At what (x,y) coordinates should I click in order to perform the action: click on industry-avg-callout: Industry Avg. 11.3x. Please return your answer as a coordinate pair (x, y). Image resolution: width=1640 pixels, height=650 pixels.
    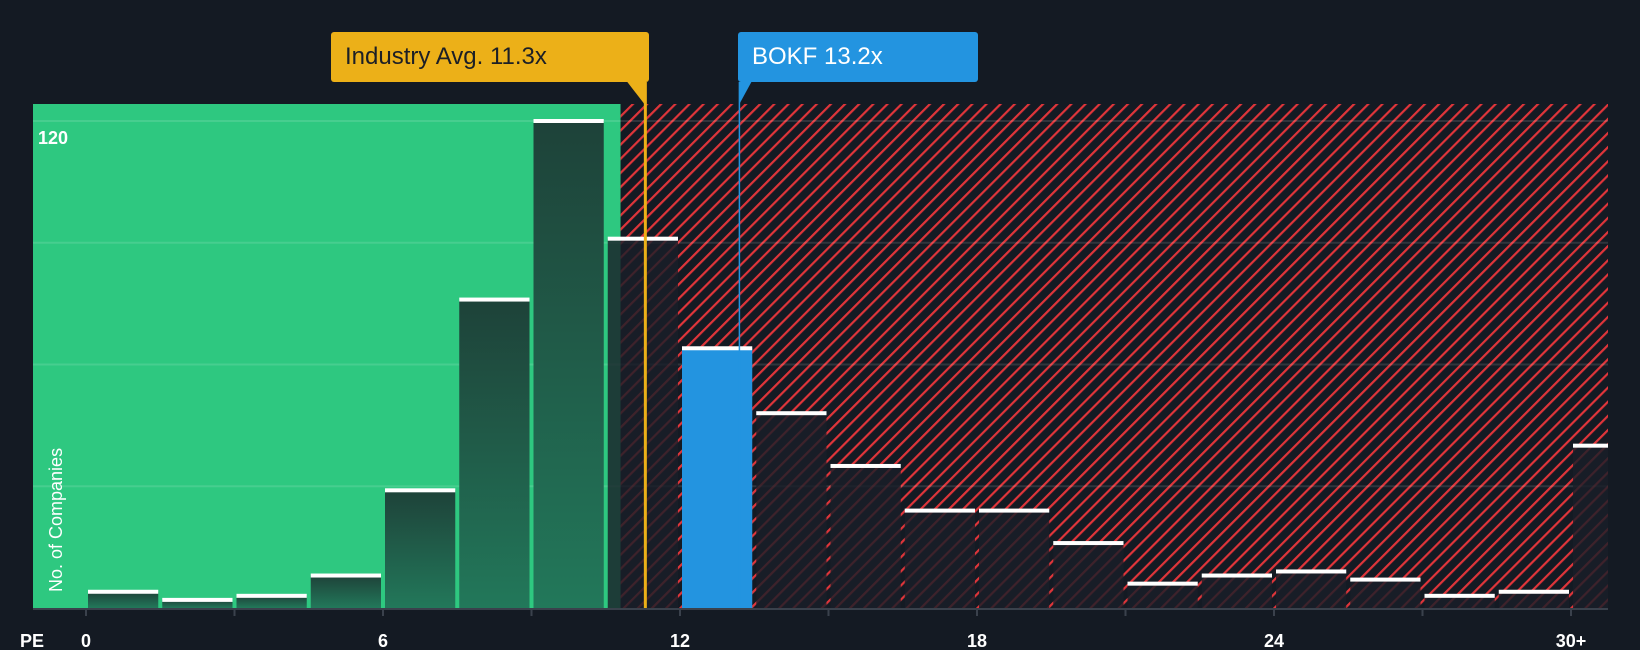
    Looking at the image, I should click on (490, 57).